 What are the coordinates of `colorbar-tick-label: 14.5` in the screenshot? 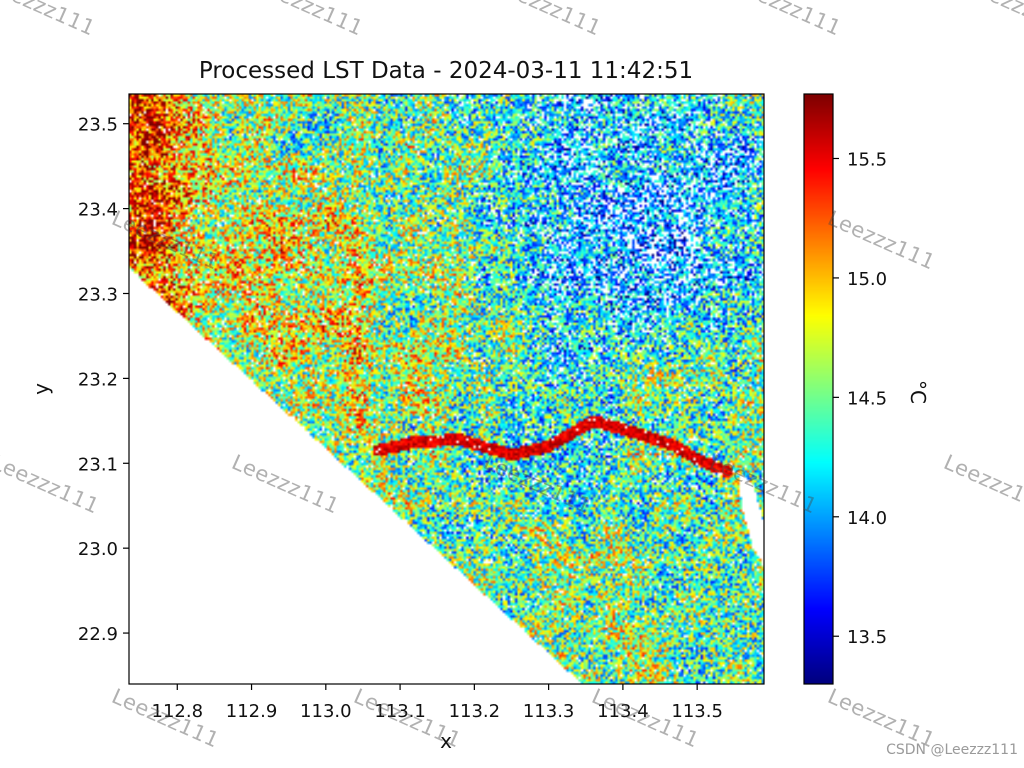 It's located at (867, 398).